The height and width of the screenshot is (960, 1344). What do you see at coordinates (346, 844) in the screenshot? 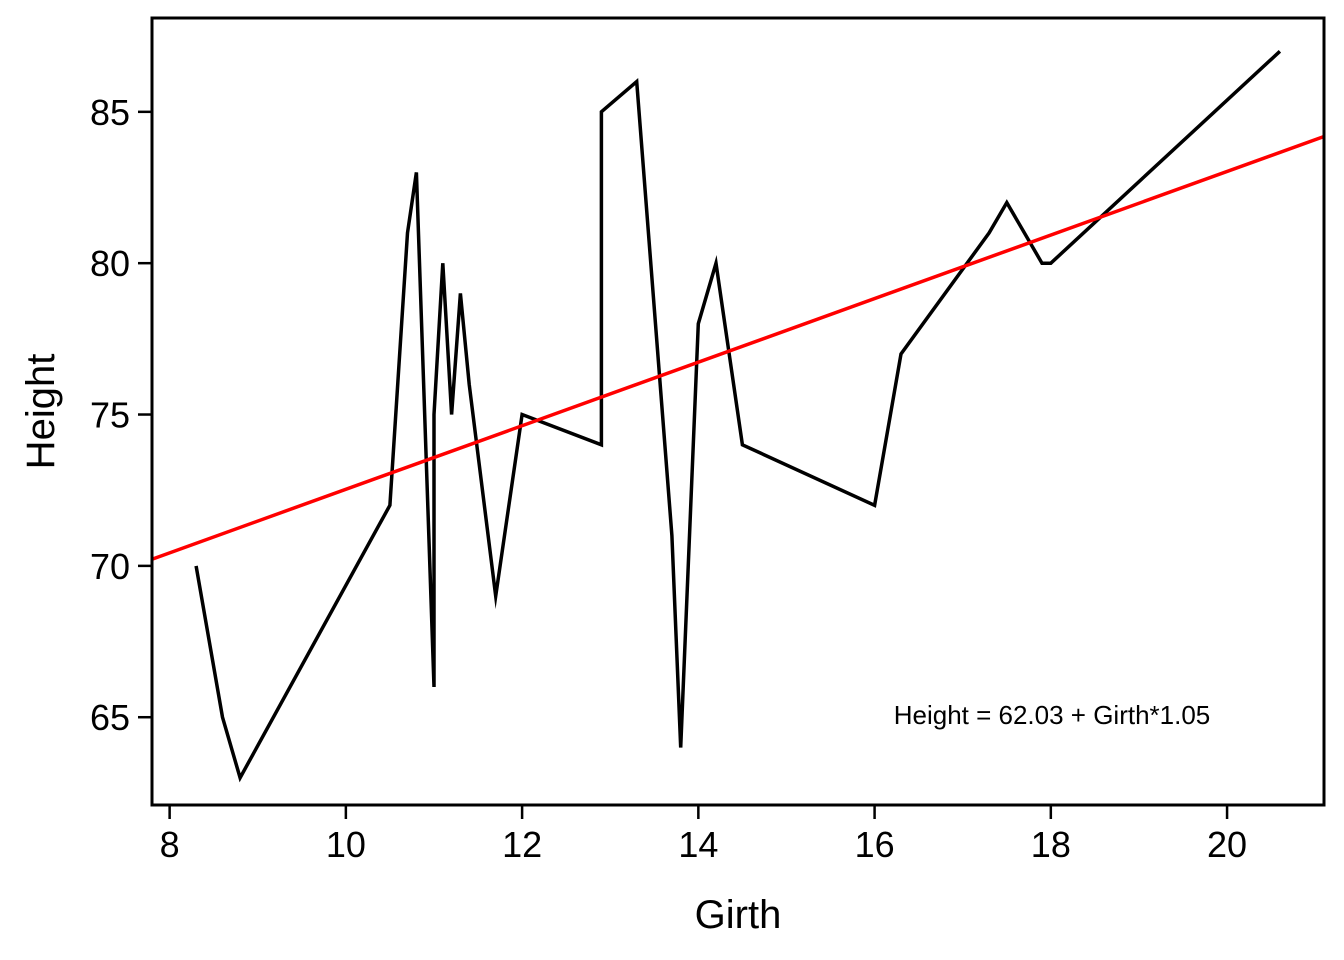
I see `x-tick-label: 10` at bounding box center [346, 844].